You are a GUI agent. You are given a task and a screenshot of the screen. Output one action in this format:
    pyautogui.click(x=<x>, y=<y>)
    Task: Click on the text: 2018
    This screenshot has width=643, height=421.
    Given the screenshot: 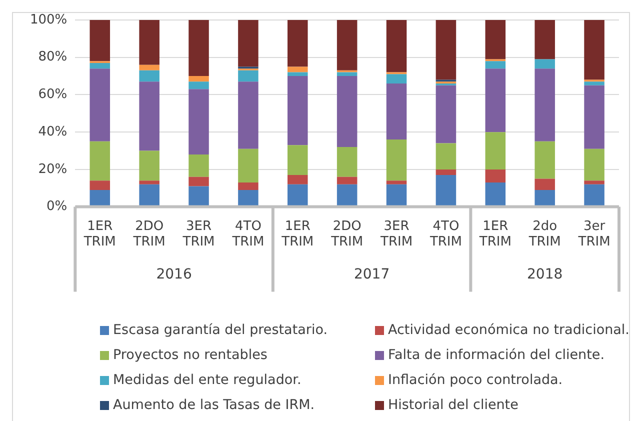 What is the action you would take?
    pyautogui.click(x=545, y=274)
    